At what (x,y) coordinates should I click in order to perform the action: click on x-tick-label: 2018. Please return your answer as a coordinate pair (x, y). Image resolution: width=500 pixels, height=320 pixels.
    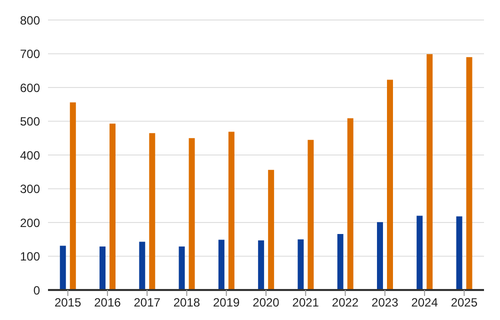
    Looking at the image, I should click on (186, 303).